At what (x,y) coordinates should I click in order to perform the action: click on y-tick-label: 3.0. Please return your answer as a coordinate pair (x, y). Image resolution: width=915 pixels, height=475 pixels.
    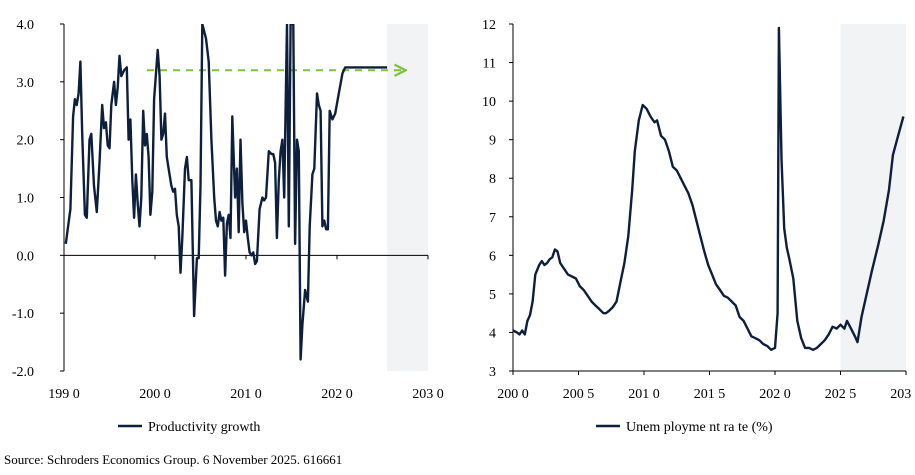
    Looking at the image, I should click on (26, 83).